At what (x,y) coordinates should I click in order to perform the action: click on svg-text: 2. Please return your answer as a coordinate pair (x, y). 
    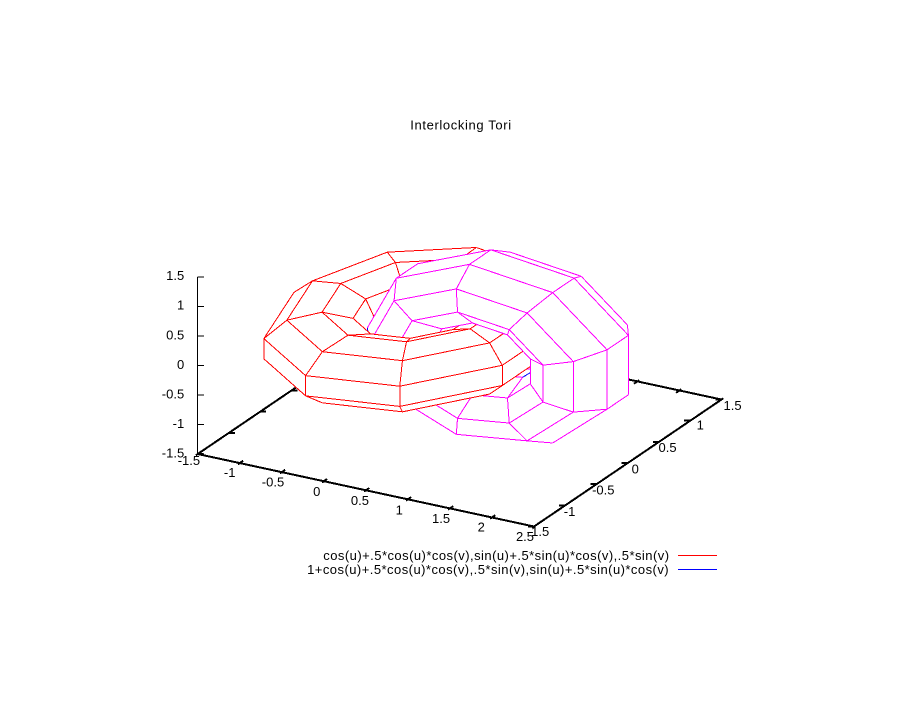
    Looking at the image, I should click on (481, 527).